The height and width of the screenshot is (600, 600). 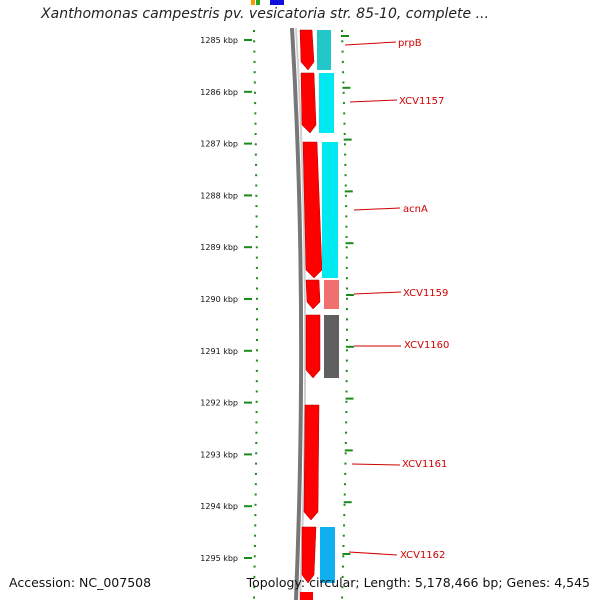 What do you see at coordinates (324, 50) in the screenshot?
I see `cog-block-prpB` at bounding box center [324, 50].